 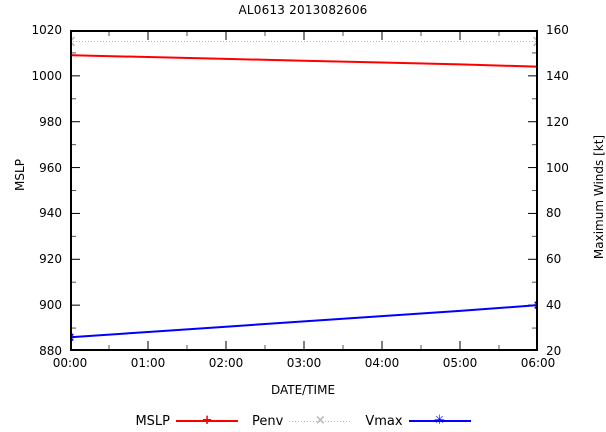 What do you see at coordinates (50, 167) in the screenshot?
I see `y-axis-left-tick-label: 960` at bounding box center [50, 167].